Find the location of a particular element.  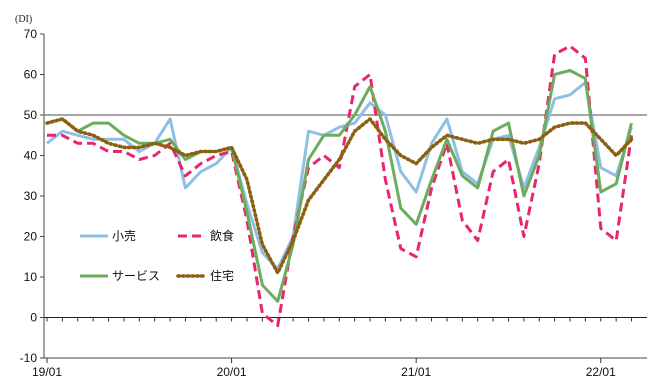

x-tick-label: 20/01 is located at coordinates (232, 372).